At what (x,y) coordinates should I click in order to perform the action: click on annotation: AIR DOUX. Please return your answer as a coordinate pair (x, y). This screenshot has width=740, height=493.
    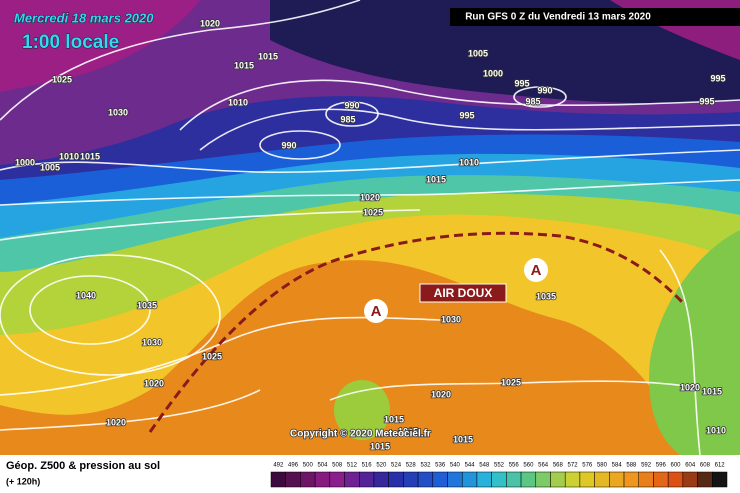
    Looking at the image, I should click on (463, 293).